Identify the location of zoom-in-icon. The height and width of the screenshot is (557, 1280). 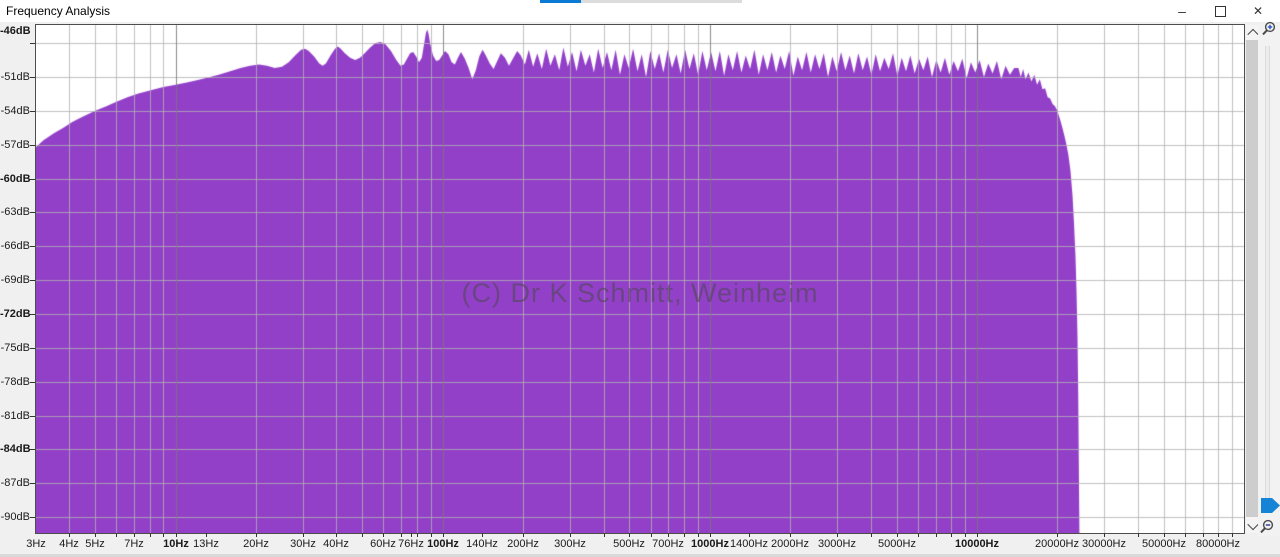
(1268, 28).